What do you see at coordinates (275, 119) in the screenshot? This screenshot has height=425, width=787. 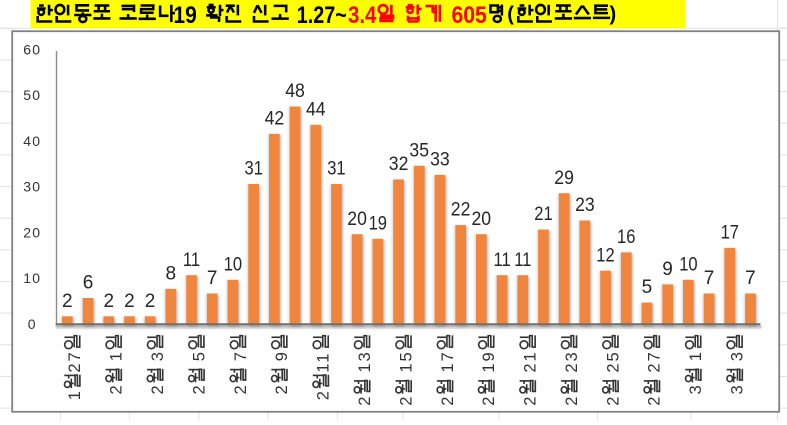 I see `svg-text: 42` at bounding box center [275, 119].